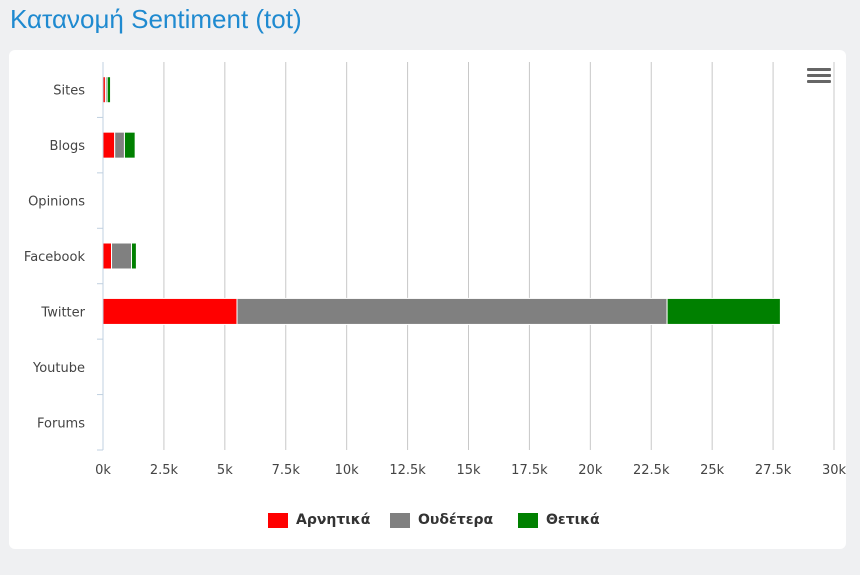  I want to click on x-tick-label: 5k, so click(225, 470).